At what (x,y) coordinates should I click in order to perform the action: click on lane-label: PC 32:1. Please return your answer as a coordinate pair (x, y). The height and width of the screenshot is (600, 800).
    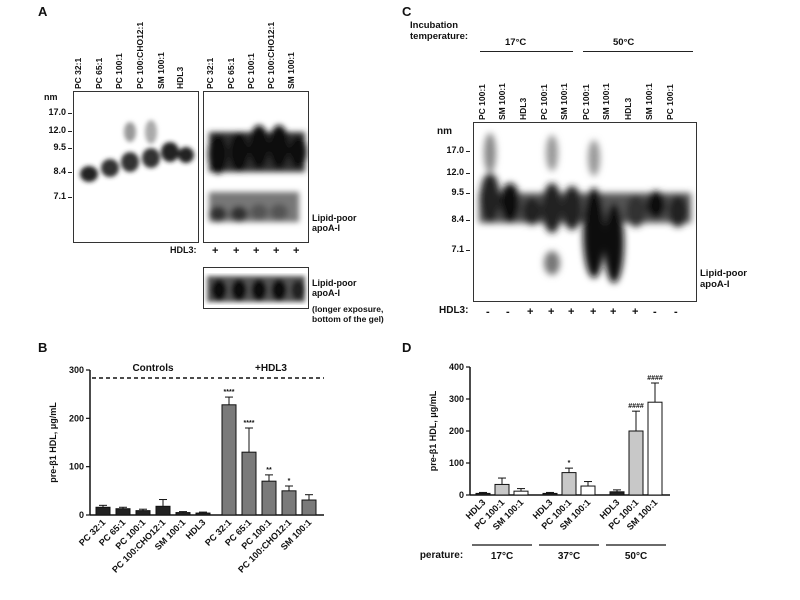
    Looking at the image, I should click on (210, 73).